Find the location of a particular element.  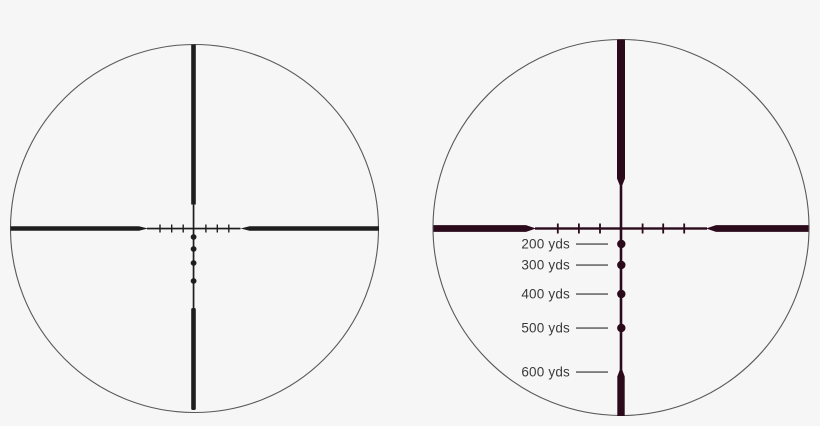

yardage-label-200: 200 yds is located at coordinates (545, 244).